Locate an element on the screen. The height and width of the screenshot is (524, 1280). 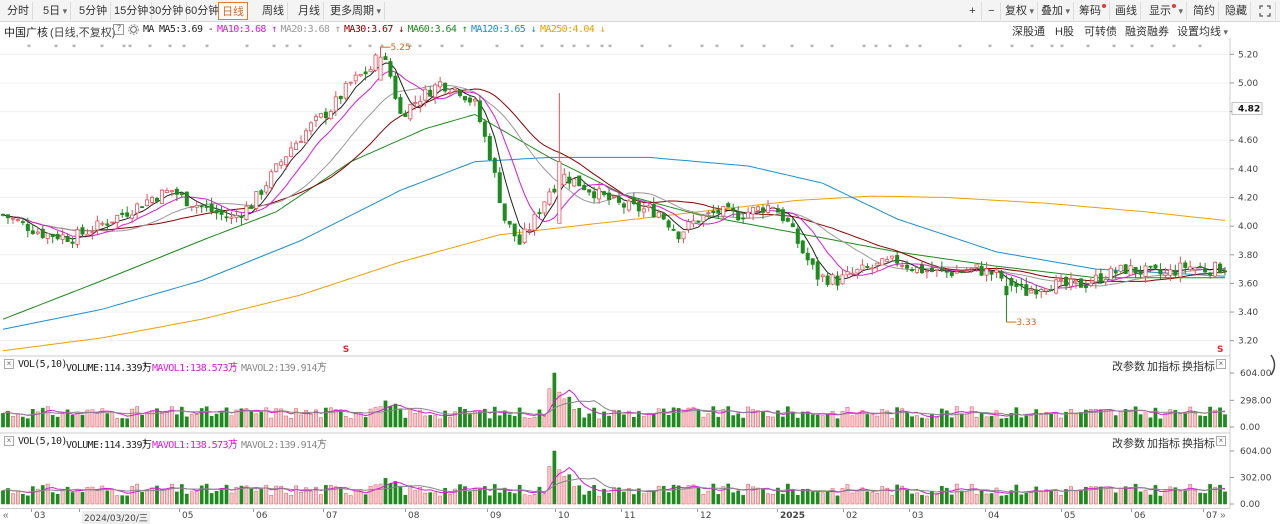
scroll-right-icon: » is located at coordinates (1223, 515).